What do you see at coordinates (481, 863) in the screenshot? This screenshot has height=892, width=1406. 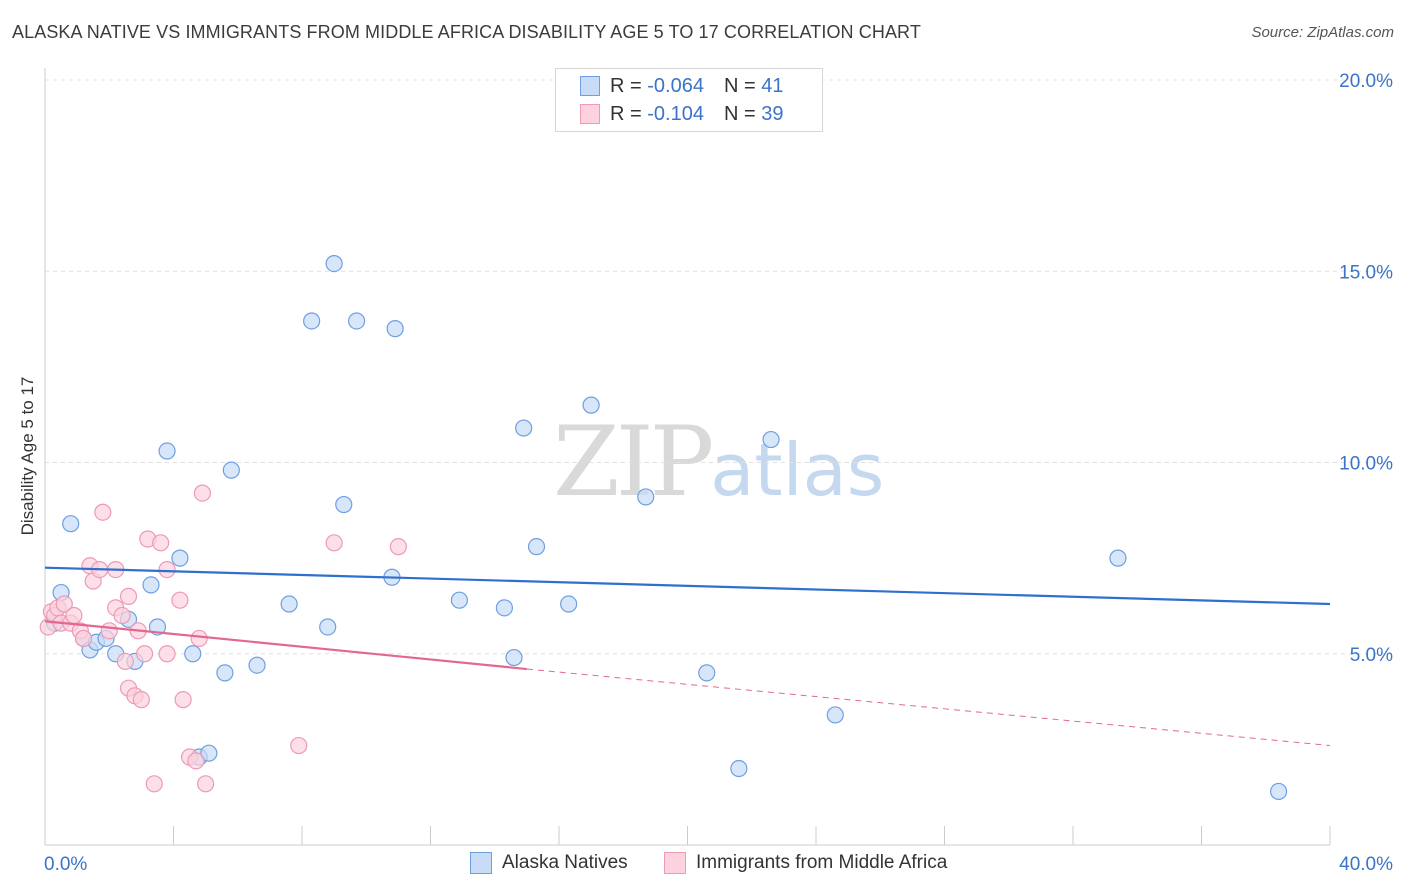 I see `bottom-legend-swatch-blue` at bounding box center [481, 863].